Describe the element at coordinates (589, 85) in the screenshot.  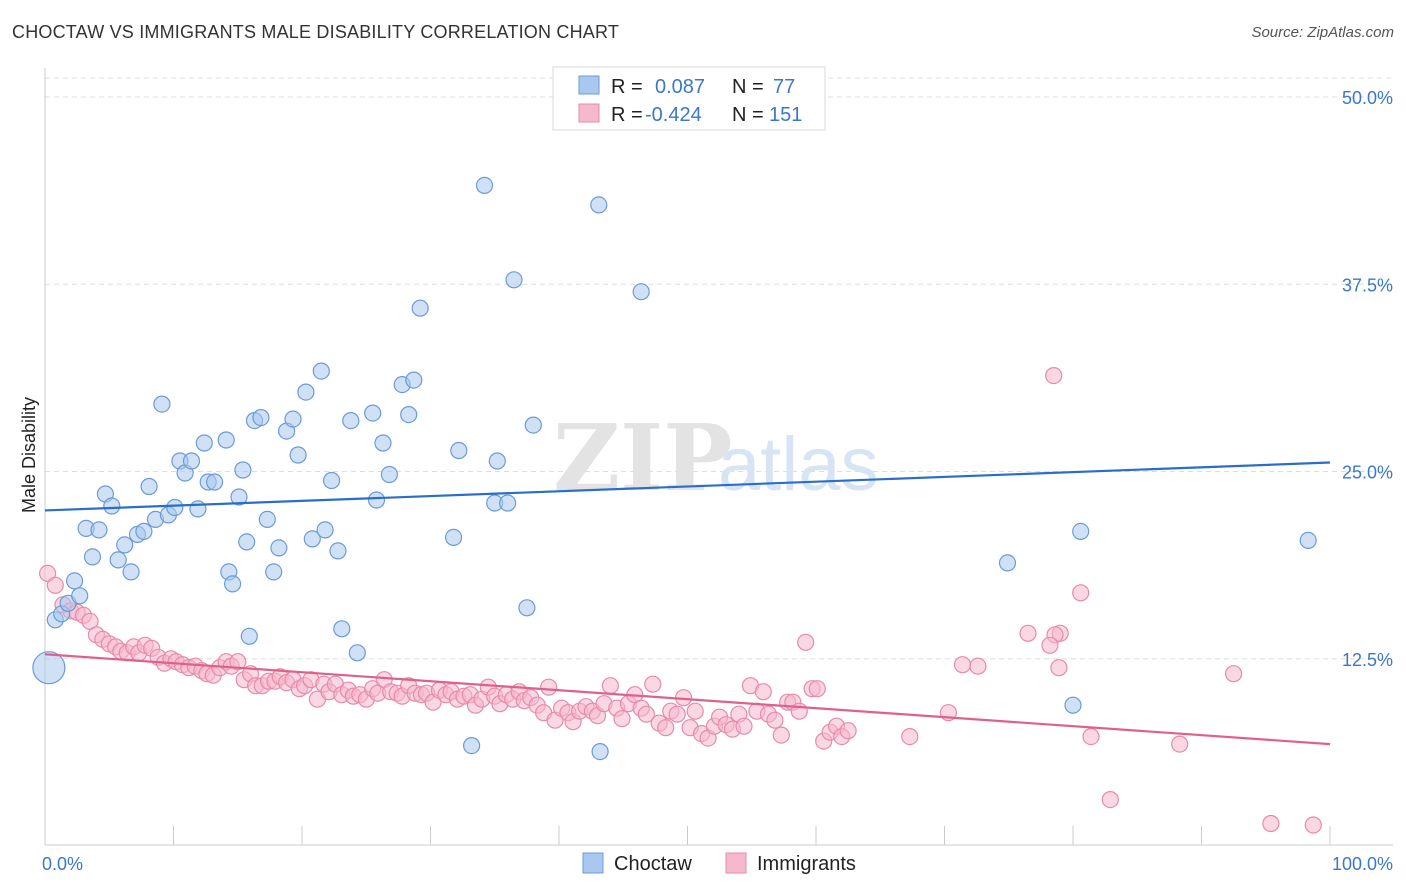
I see `stats-legend-swatch-choctaw` at that location.